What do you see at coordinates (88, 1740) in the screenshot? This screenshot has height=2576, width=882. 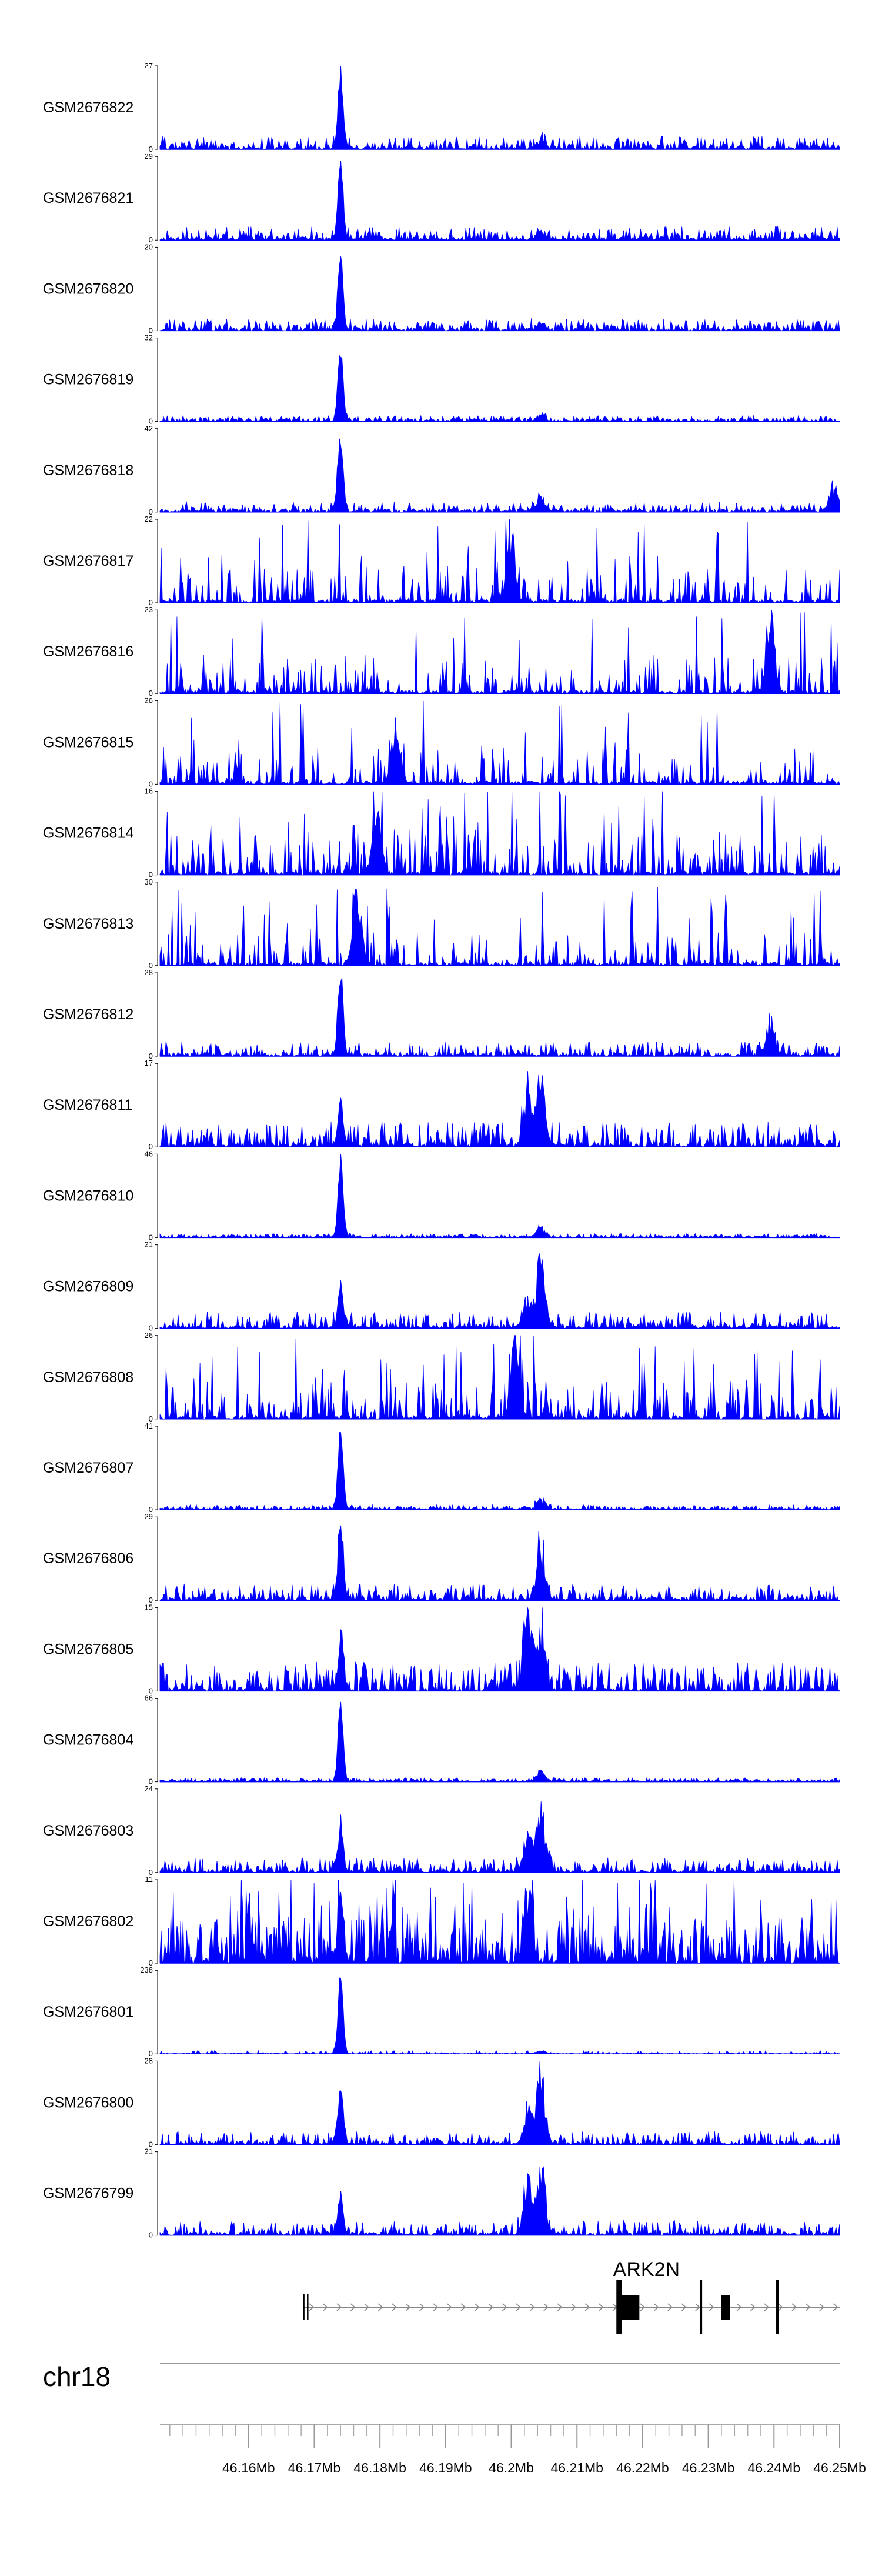 I see `track-label: GSM2676804` at bounding box center [88, 1740].